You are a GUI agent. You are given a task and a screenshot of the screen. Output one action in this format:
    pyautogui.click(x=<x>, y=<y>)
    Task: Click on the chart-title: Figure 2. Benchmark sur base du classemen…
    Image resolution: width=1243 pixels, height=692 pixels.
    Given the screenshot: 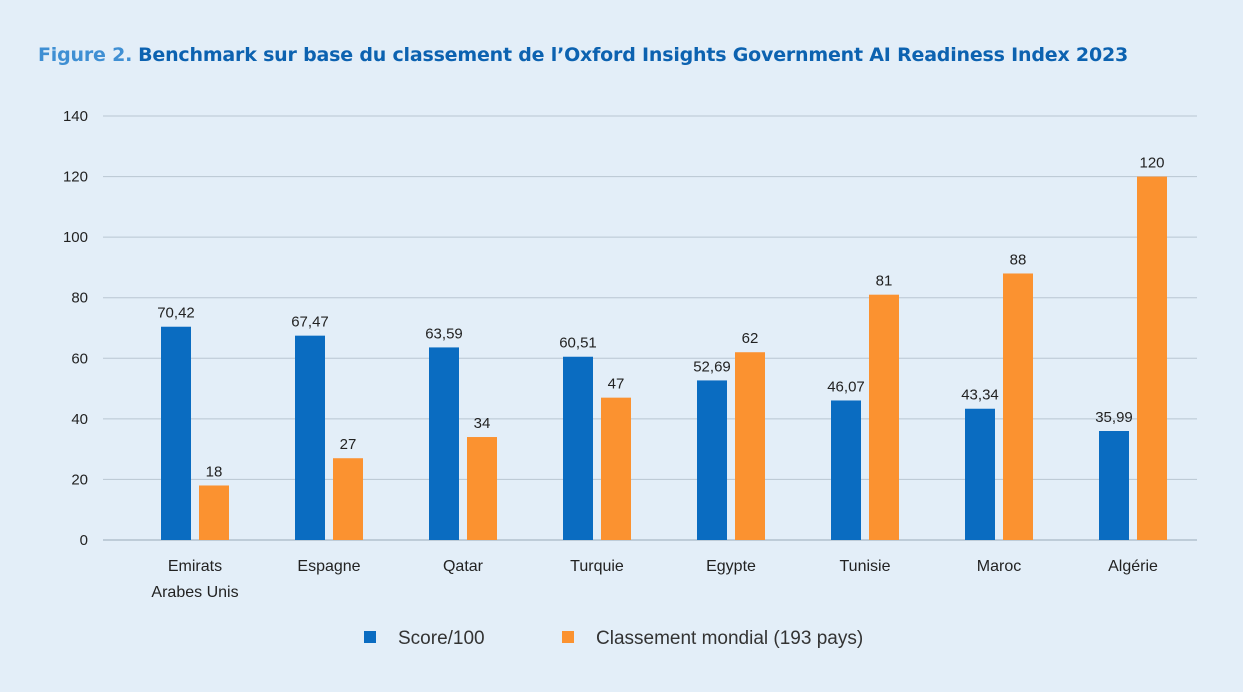 What is the action you would take?
    pyautogui.click(x=583, y=55)
    